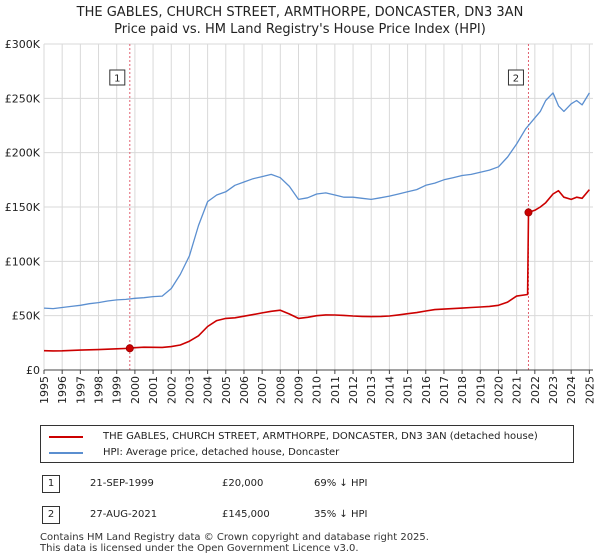 This screenshot has height=560, width=600. I want to click on x-tick-label-1995: 1995, so click(44, 390).